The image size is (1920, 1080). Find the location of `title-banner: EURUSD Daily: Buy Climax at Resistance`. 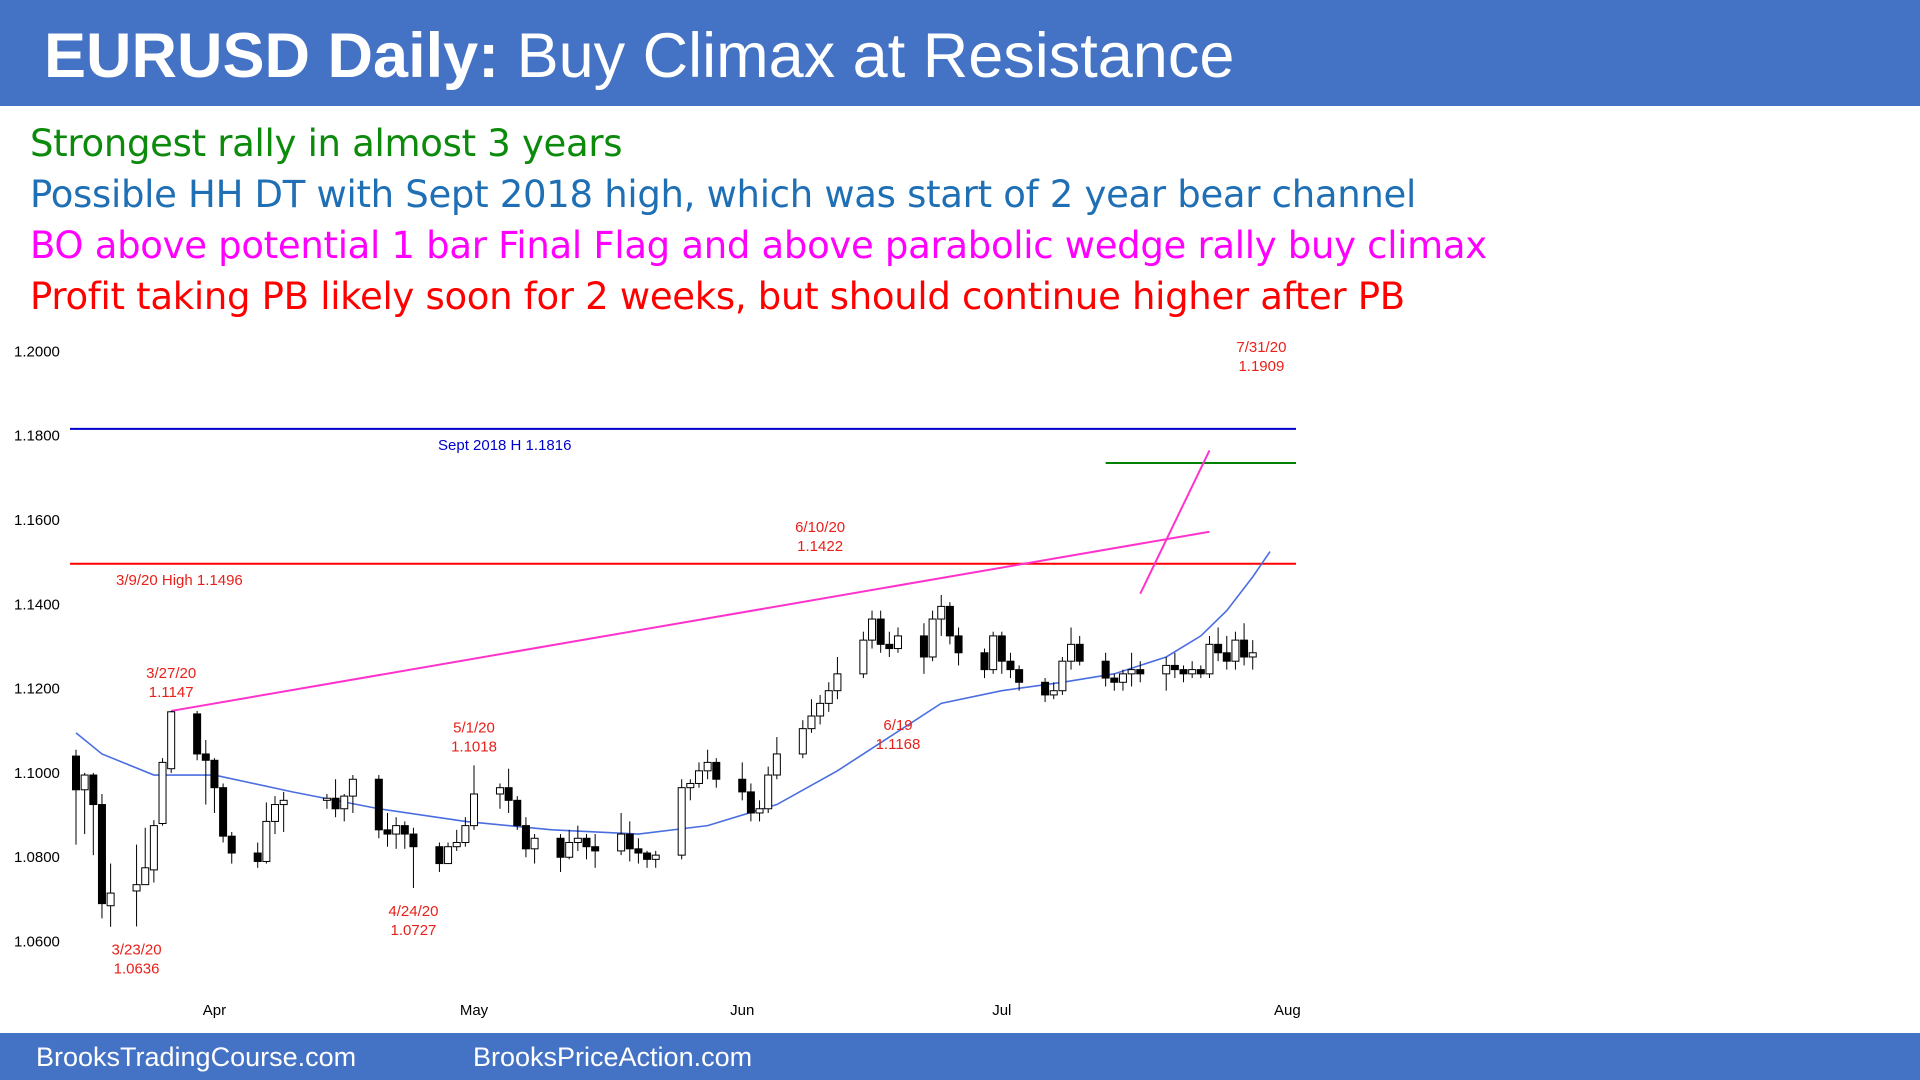

title-banner: EURUSD Daily: Buy Climax at Resistance is located at coordinates (960, 53).